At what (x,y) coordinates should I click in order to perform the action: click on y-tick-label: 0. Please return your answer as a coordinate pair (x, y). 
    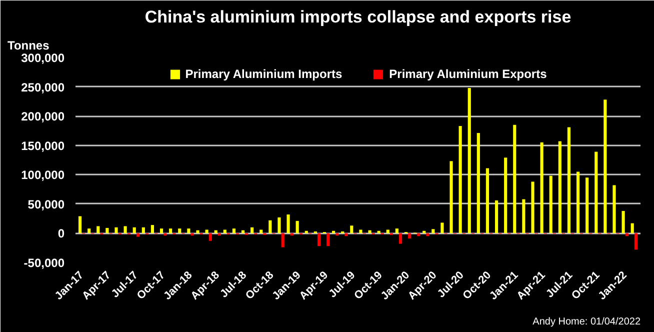
    Looking at the image, I should click on (61, 233).